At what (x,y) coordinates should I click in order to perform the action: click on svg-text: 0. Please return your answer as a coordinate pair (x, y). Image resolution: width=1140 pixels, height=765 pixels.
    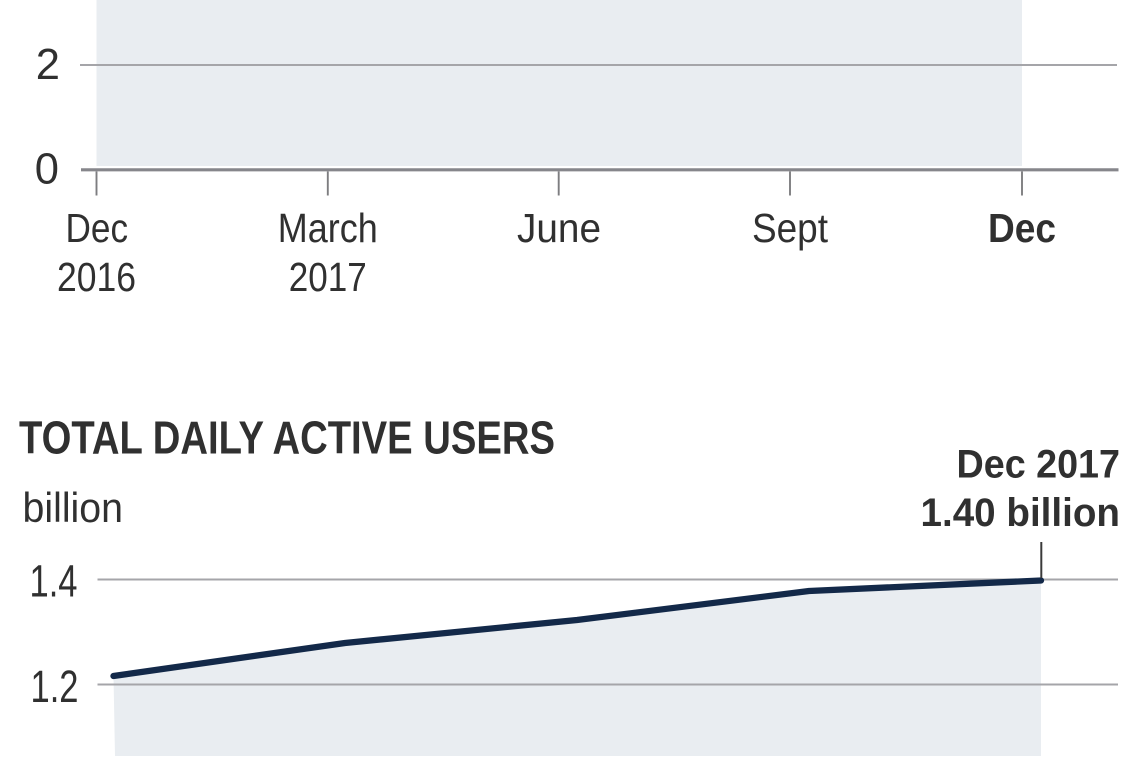
    Looking at the image, I should click on (47, 170).